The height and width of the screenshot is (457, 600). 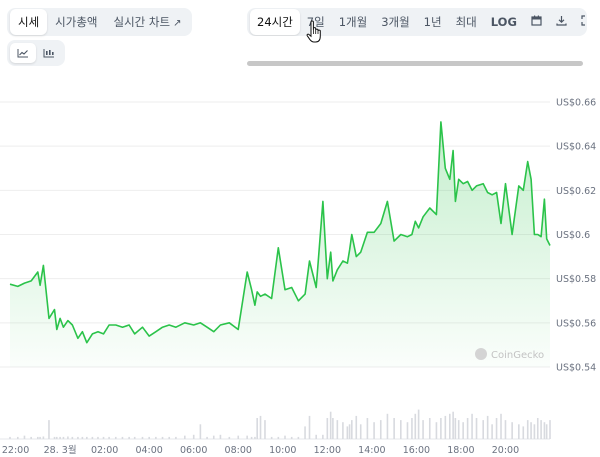 I want to click on x-tick-label: 06:00, so click(x=193, y=450).